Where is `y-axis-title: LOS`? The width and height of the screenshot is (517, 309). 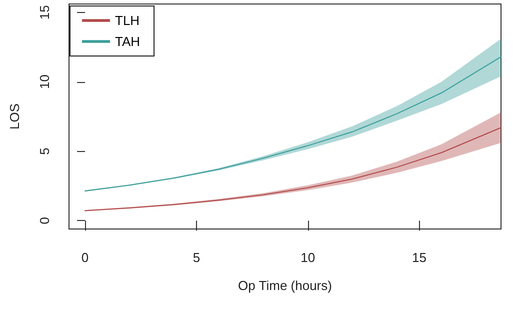
y-axis-title: LOS is located at coordinates (14, 116).